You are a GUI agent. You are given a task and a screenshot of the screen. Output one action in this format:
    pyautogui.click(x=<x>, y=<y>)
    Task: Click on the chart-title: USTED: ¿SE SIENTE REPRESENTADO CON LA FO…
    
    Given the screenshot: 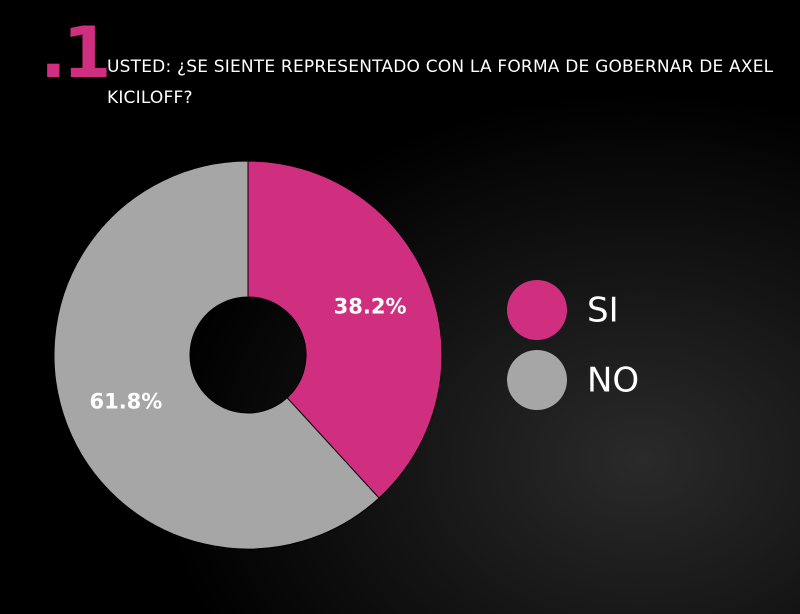 What is the action you would take?
    pyautogui.click(x=440, y=82)
    